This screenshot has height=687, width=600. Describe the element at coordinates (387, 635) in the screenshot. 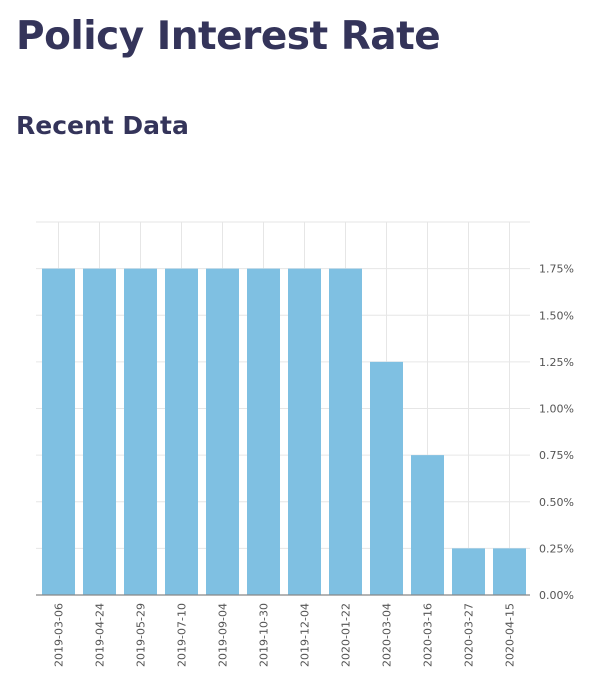

I see `x-tick-label: 2020-03-04` at that location.